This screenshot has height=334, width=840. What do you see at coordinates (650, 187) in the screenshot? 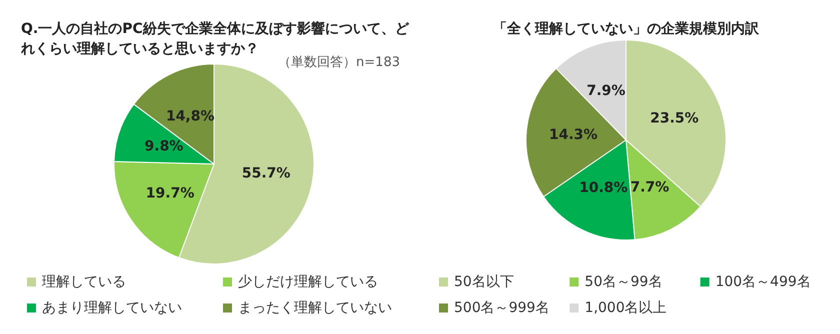
I see `data-label: 7.7%` at bounding box center [650, 187].